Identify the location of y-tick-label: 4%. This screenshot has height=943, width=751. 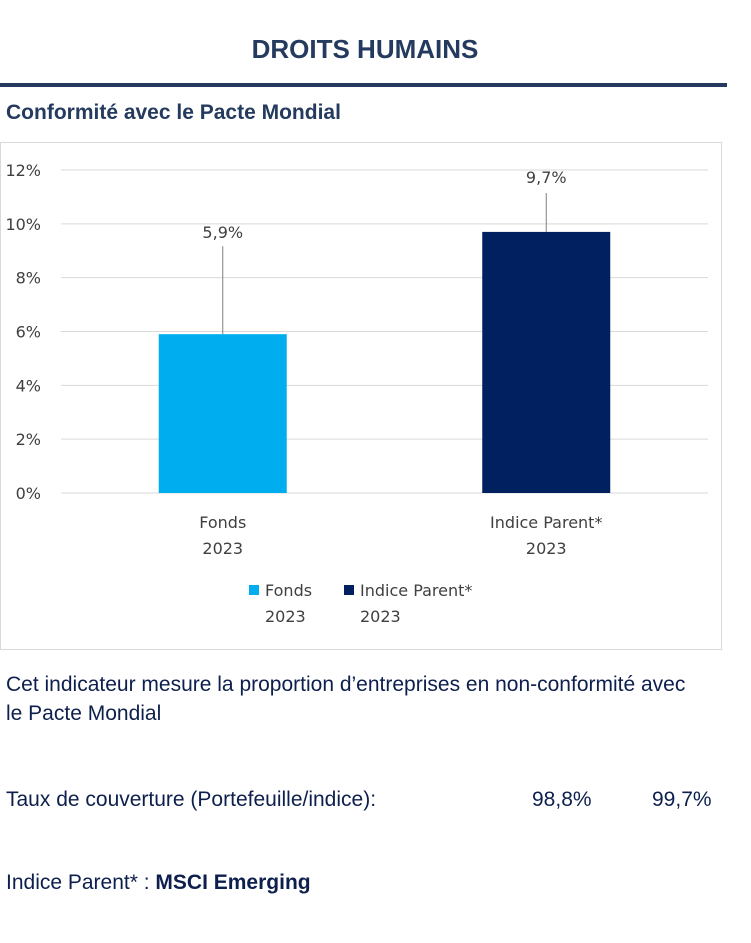
(28, 385).